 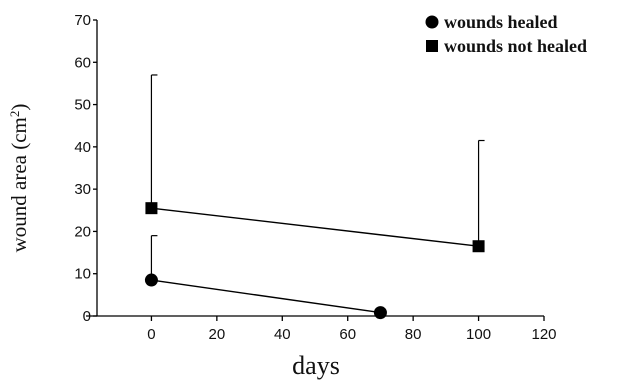 I want to click on y-tick-label: 10, so click(x=82, y=274).